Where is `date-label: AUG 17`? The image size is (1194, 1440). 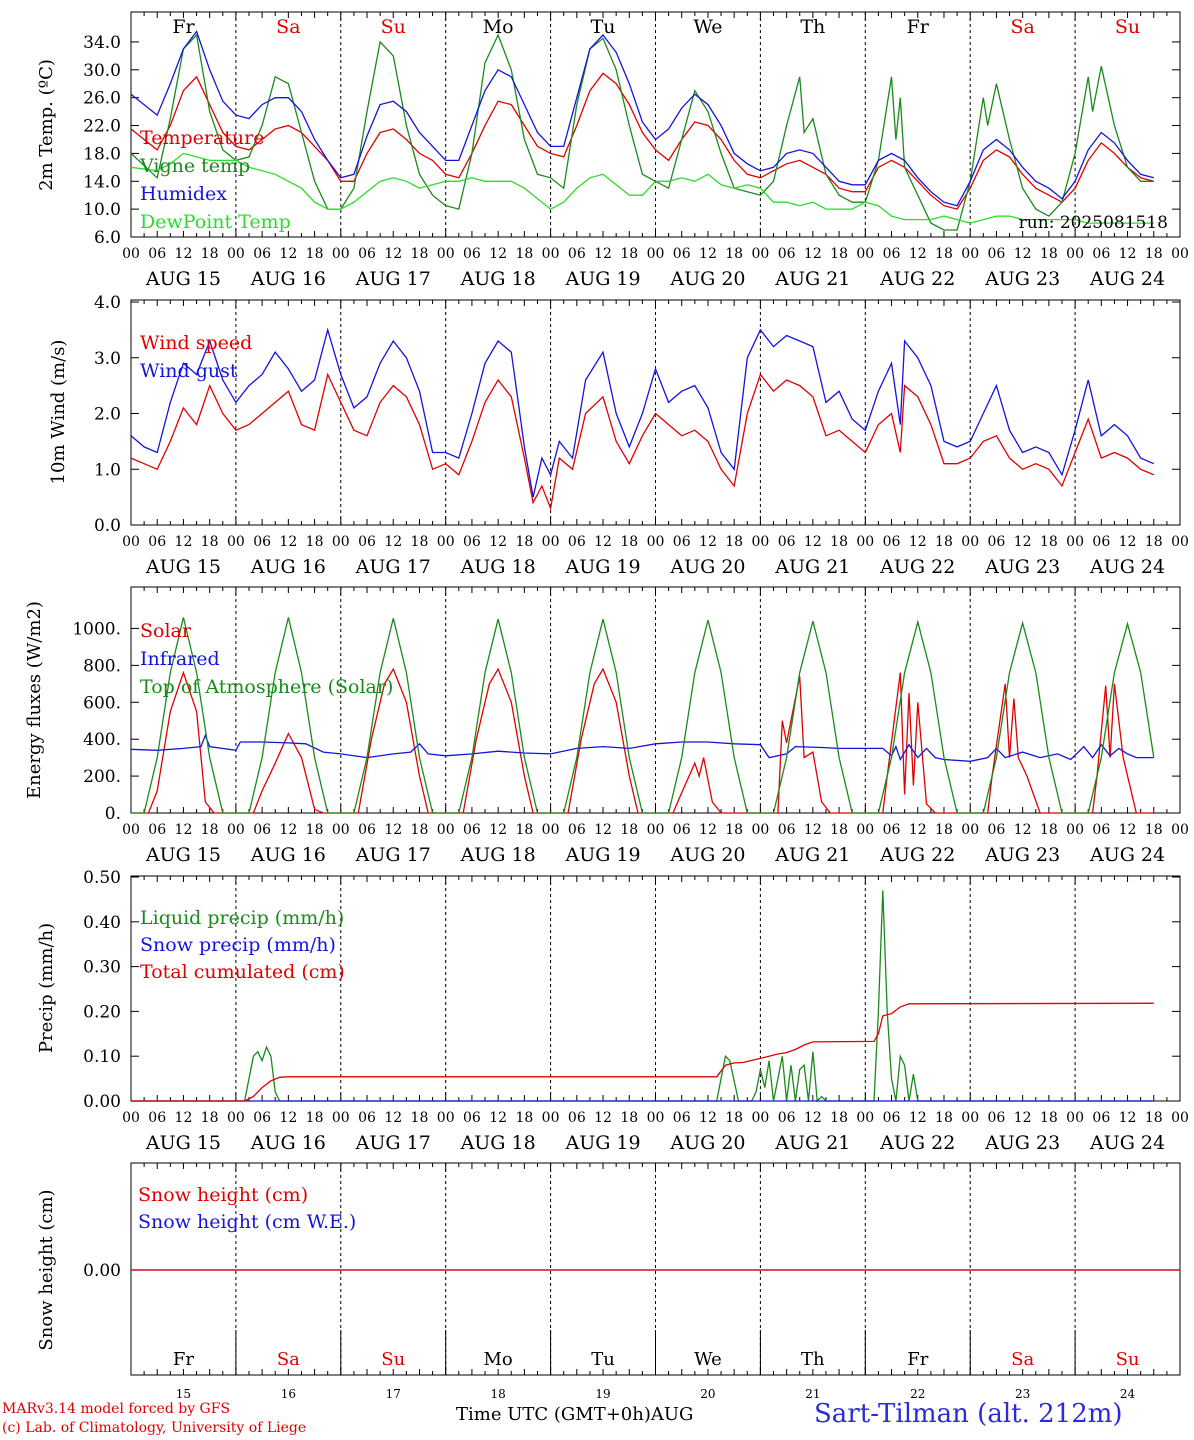 date-label: AUG 17 is located at coordinates (393, 855).